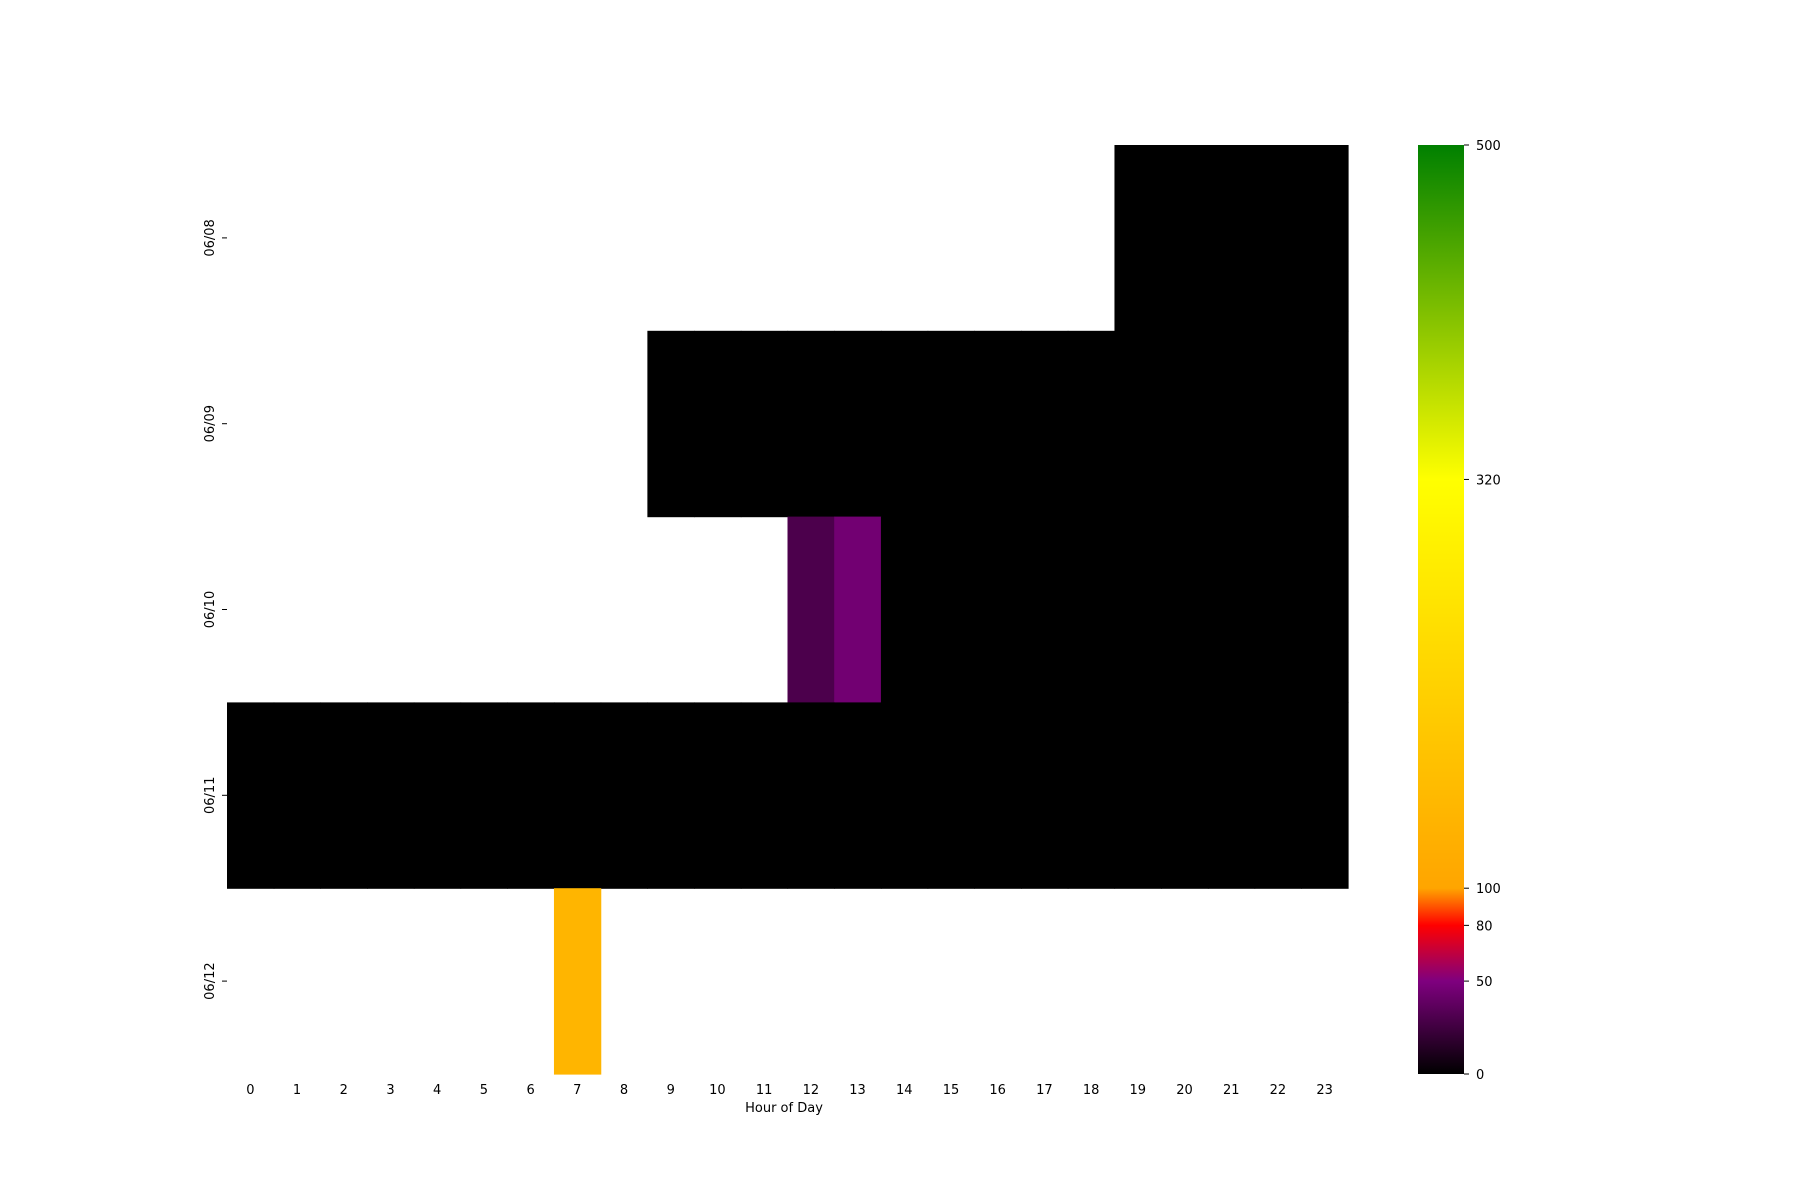  I want to click on x-tick-label: 19, so click(1138, 1090).